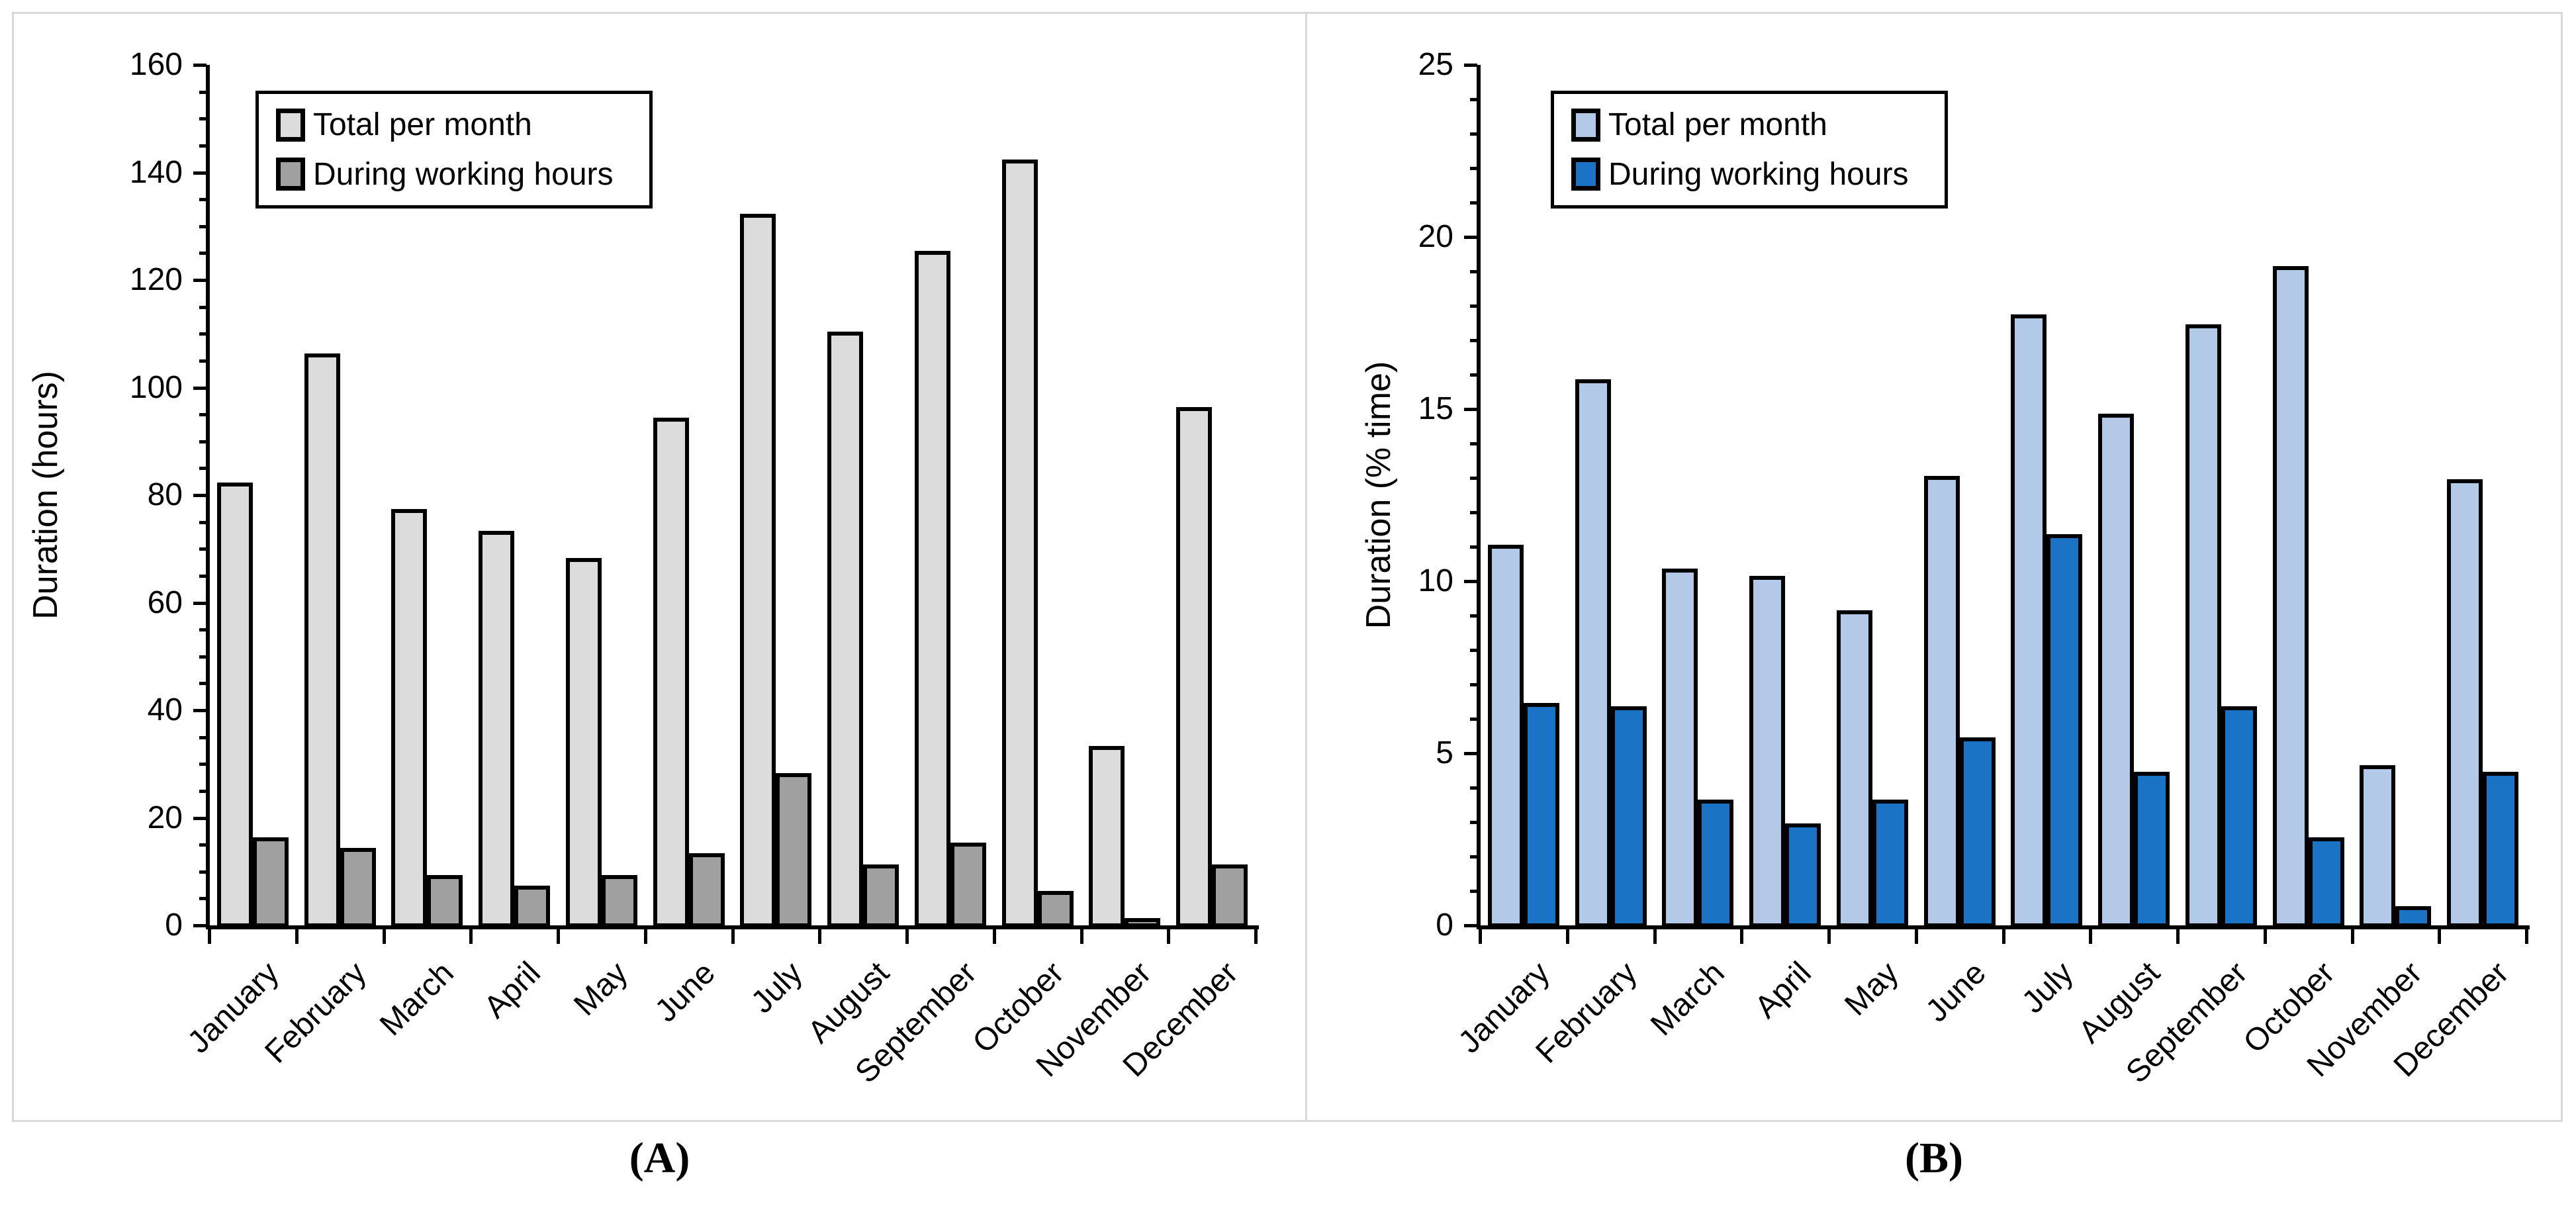 This screenshot has width=2576, height=1208. I want to click on bar-during-working-hours-july, so click(2065, 730).